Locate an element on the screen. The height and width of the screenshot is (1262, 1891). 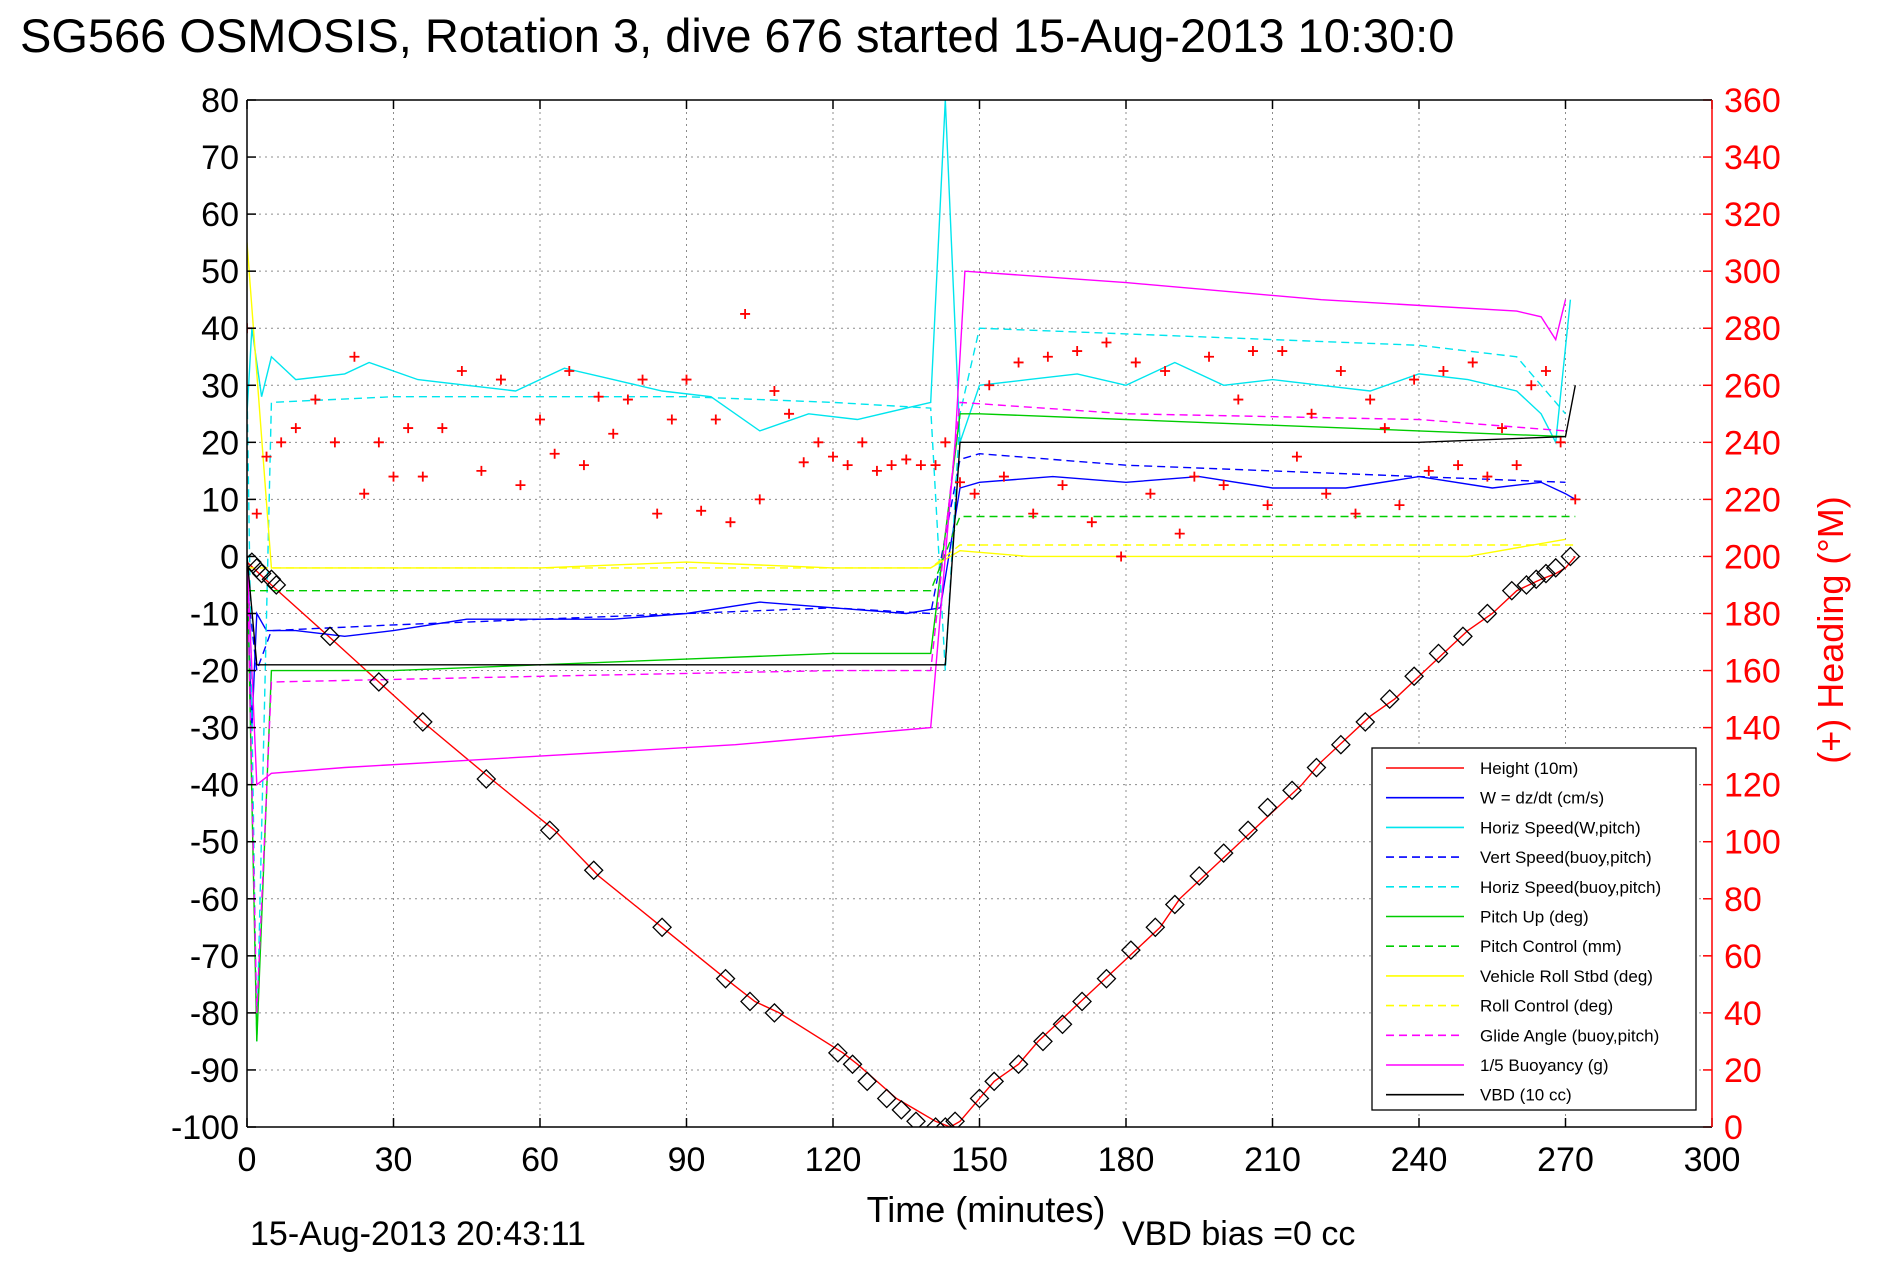
y2-tick-label: 320 is located at coordinates (1752, 215).